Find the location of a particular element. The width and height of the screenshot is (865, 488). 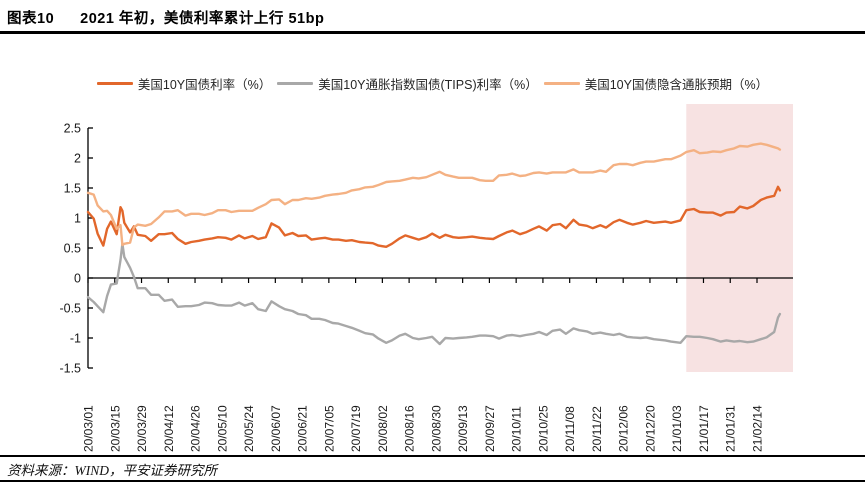

y-tick-label: 2.5 is located at coordinates (72, 129).